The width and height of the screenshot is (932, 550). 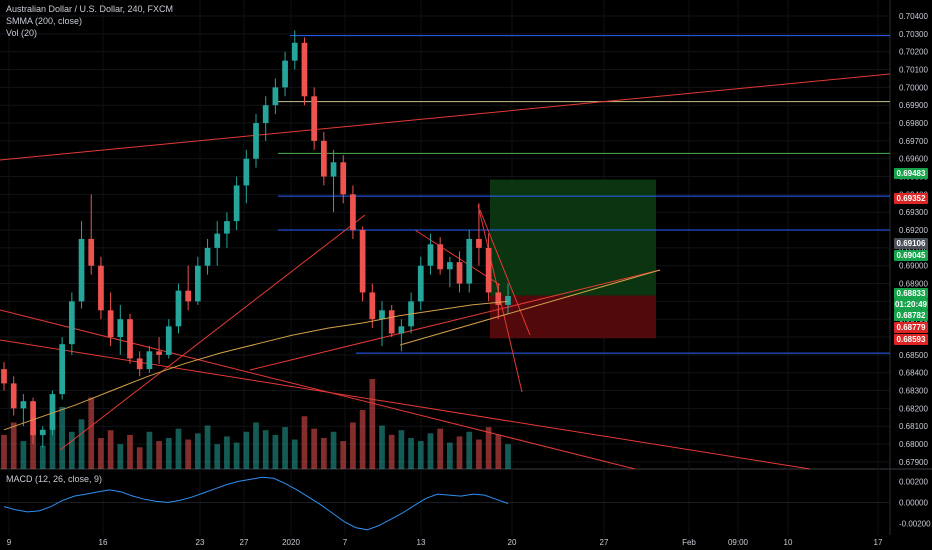 I want to click on price-badge: 0.68593, so click(x=911, y=339).